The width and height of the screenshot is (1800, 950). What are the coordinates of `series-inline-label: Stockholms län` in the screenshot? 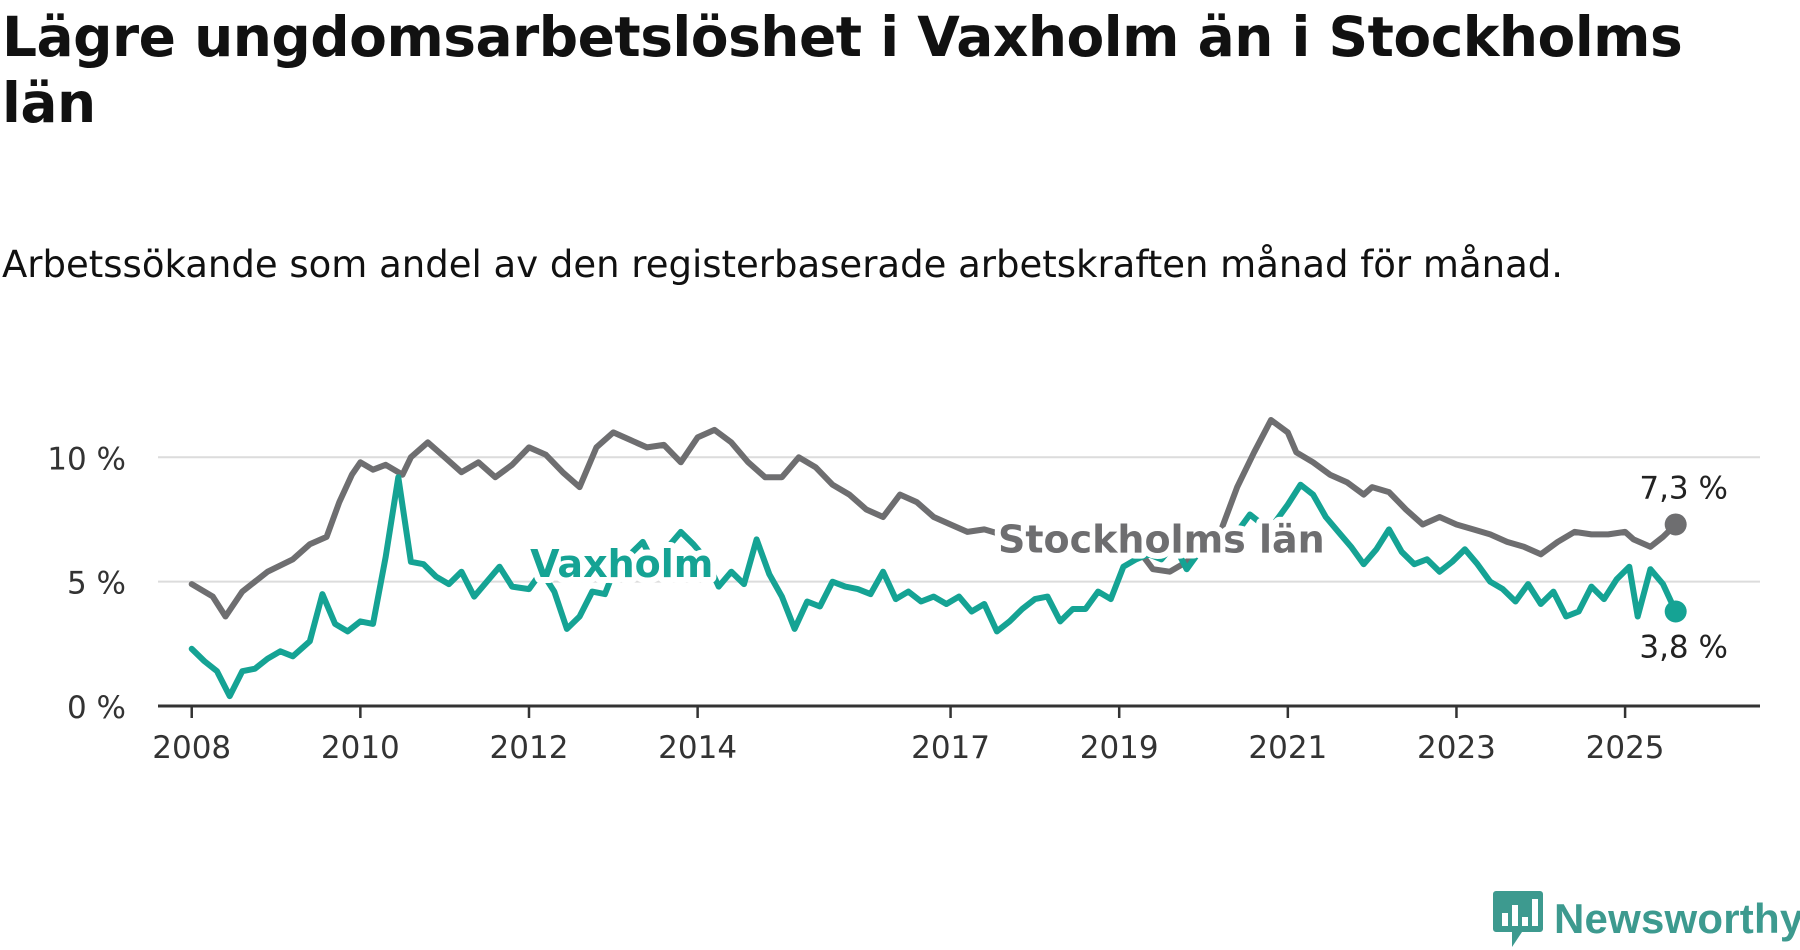 It's located at (1161, 539).